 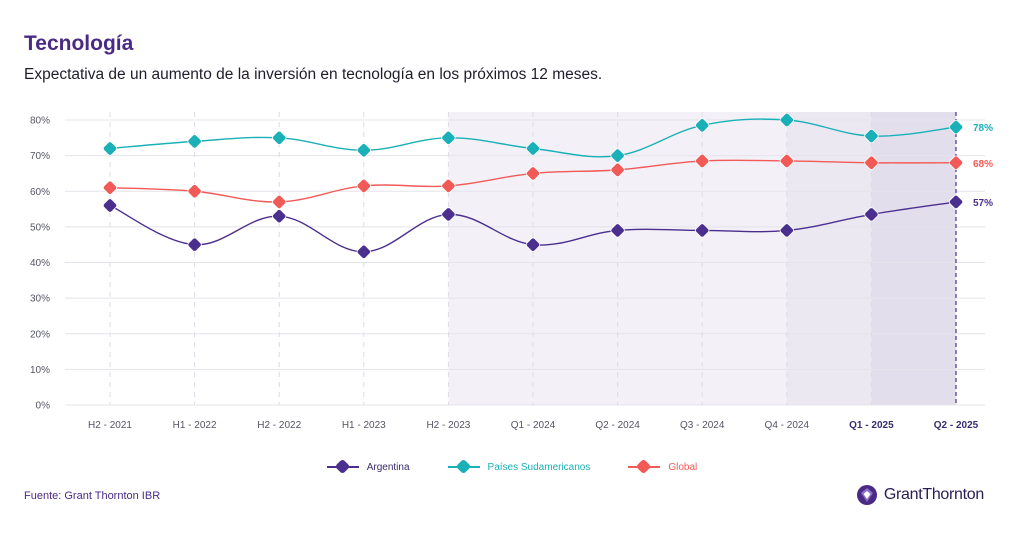 I want to click on end-label-global: 68%, so click(x=983, y=164).